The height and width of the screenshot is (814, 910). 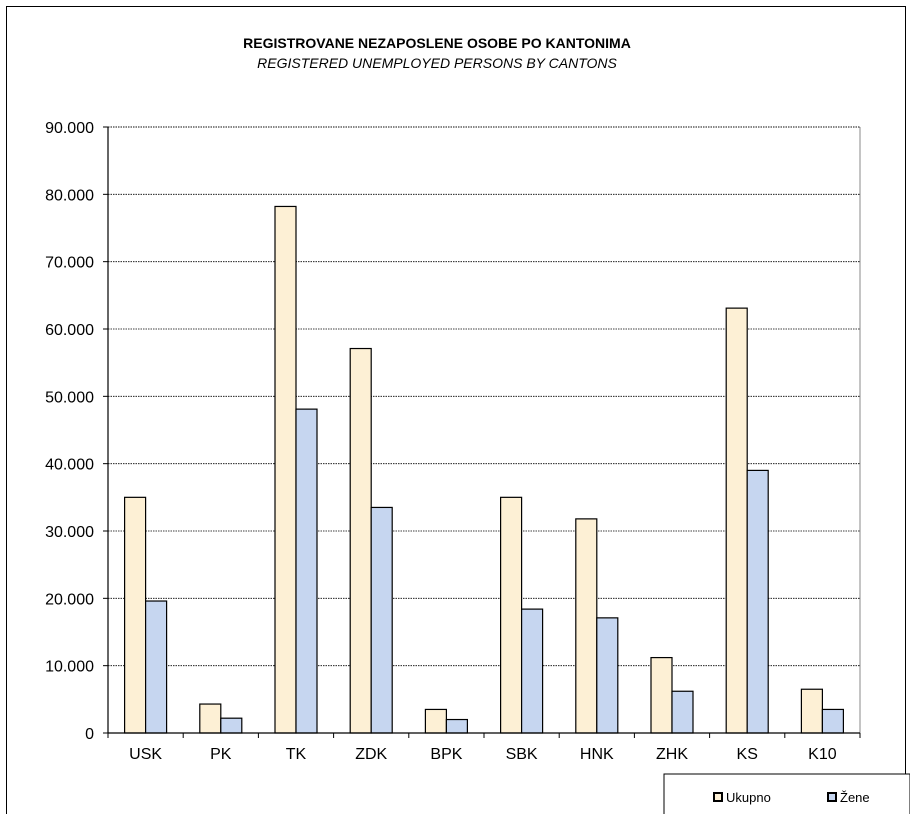 What do you see at coordinates (381, 620) in the screenshot?
I see `bar--ene-zdk` at bounding box center [381, 620].